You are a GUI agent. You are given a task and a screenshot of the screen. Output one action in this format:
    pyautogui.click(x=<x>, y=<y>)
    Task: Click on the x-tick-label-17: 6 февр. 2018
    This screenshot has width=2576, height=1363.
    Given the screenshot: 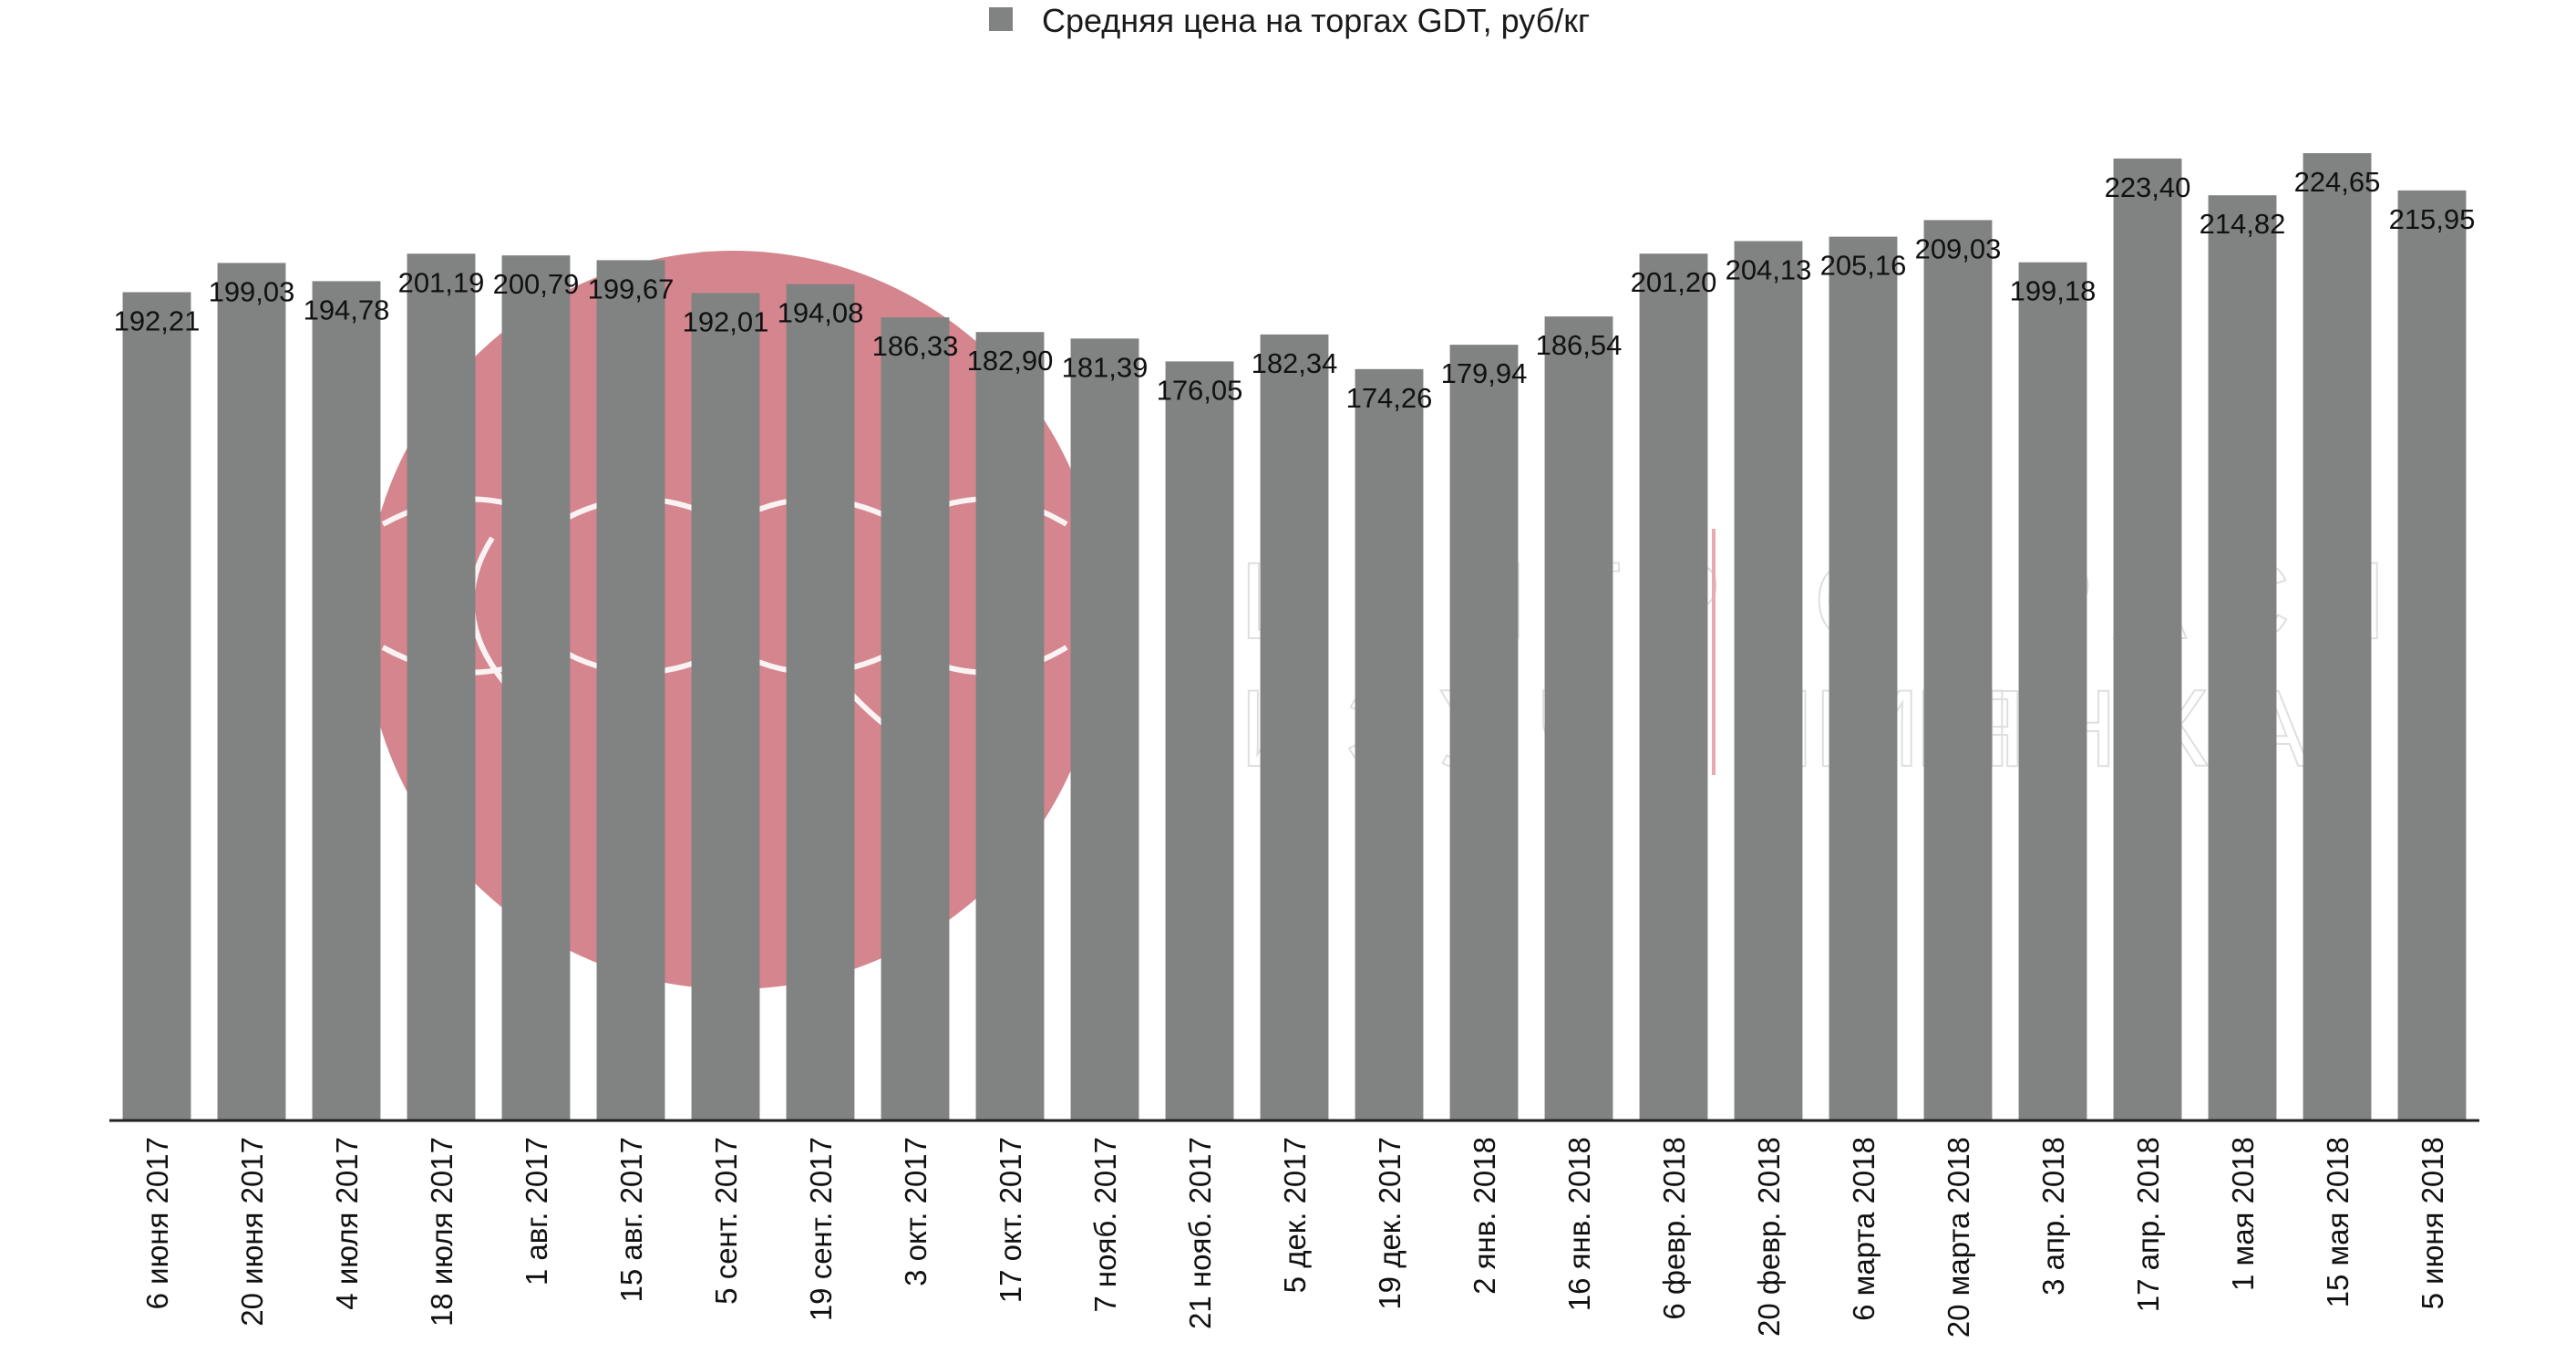 What is the action you would take?
    pyautogui.click(x=1674, y=1228)
    